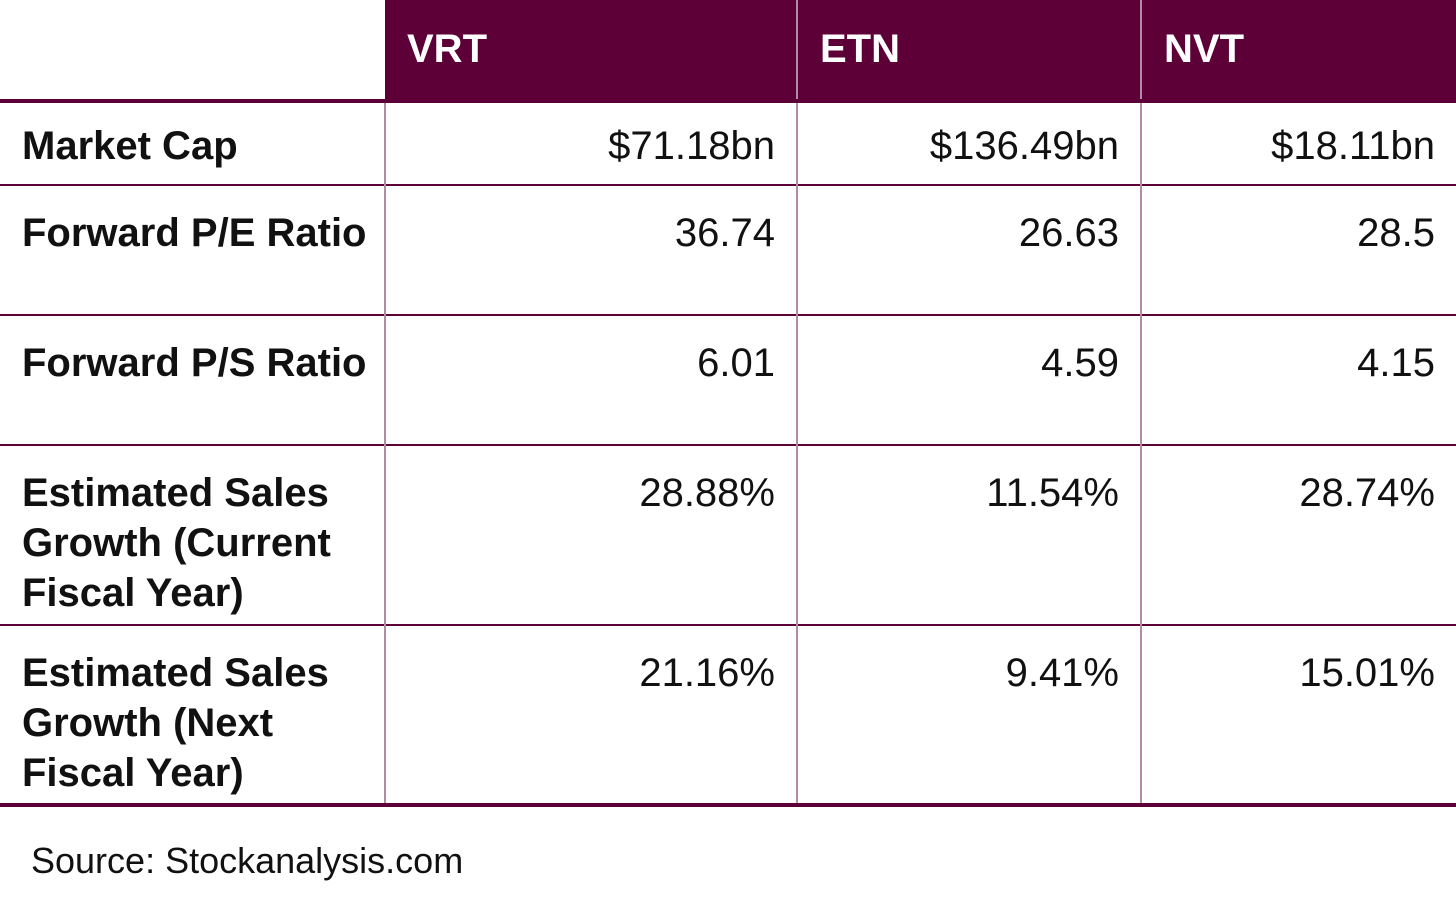 This screenshot has height=906, width=1456. What do you see at coordinates (1298, 534) in the screenshot?
I see `cell-value-nvt: 28.74%` at bounding box center [1298, 534].